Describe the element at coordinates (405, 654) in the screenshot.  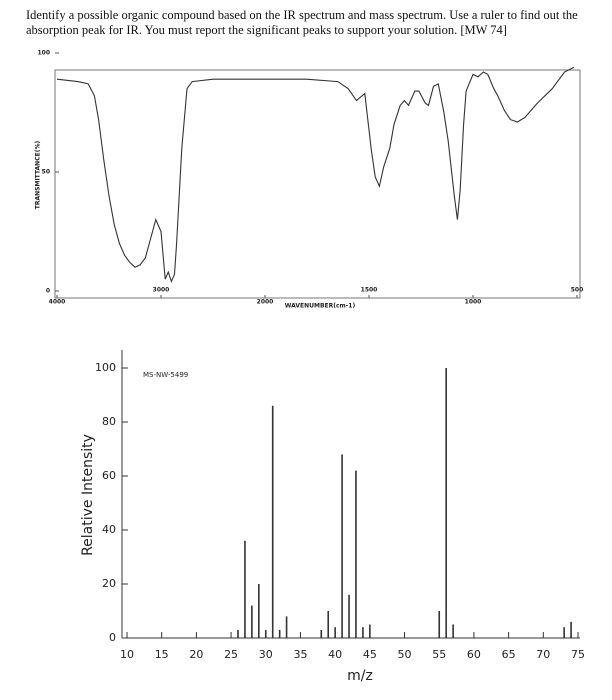
I see `x-tick-label: 50` at that location.